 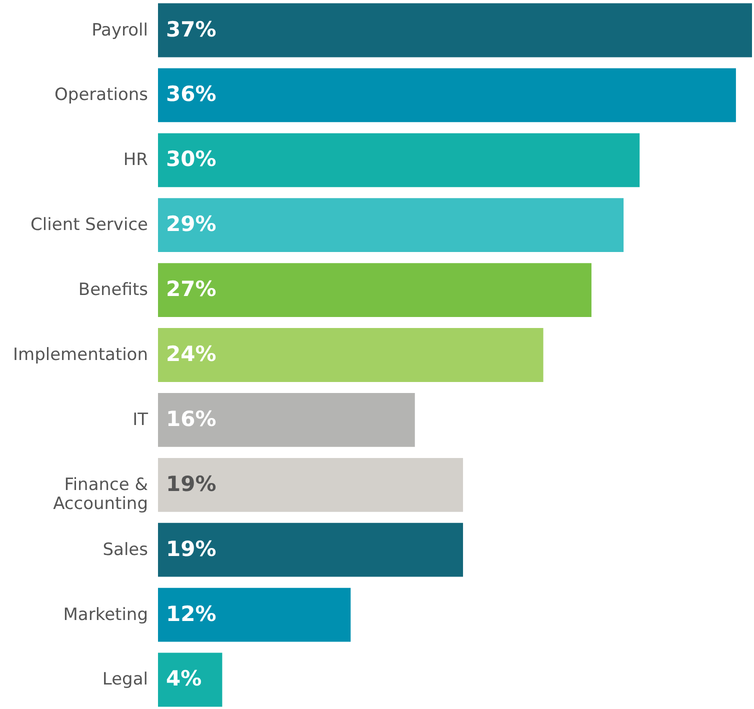 What do you see at coordinates (100, 494) in the screenshot?
I see `y-tick-label: Finance & Accounting` at bounding box center [100, 494].